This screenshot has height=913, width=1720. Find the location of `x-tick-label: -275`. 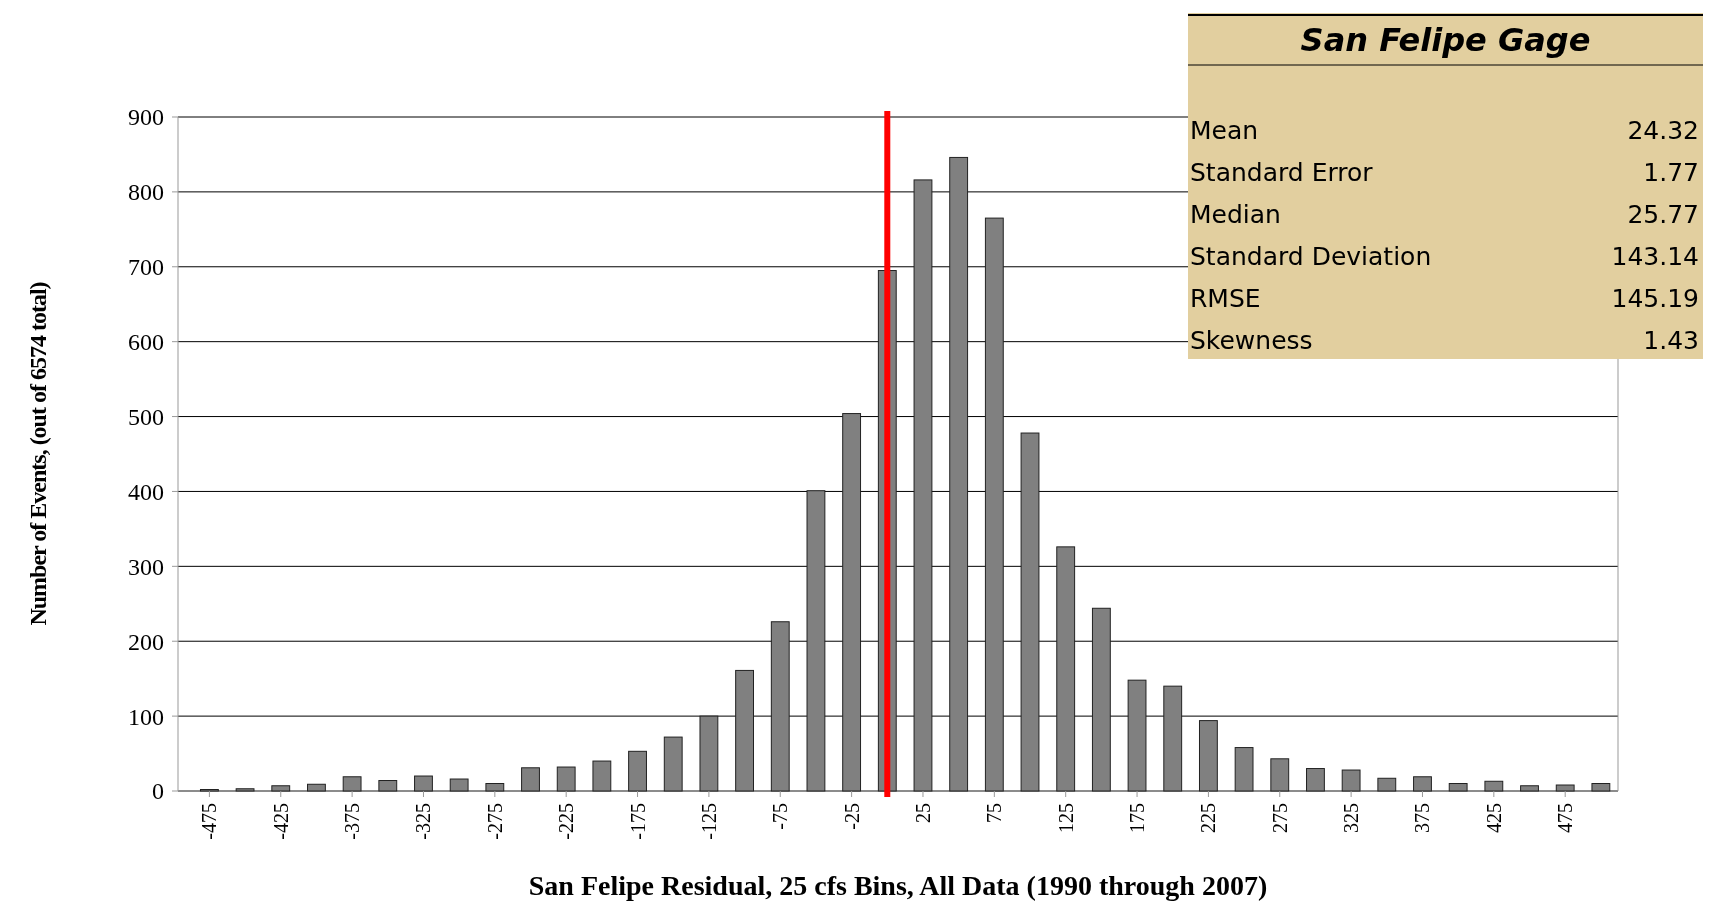

x-tick-label: -275 is located at coordinates (494, 821).